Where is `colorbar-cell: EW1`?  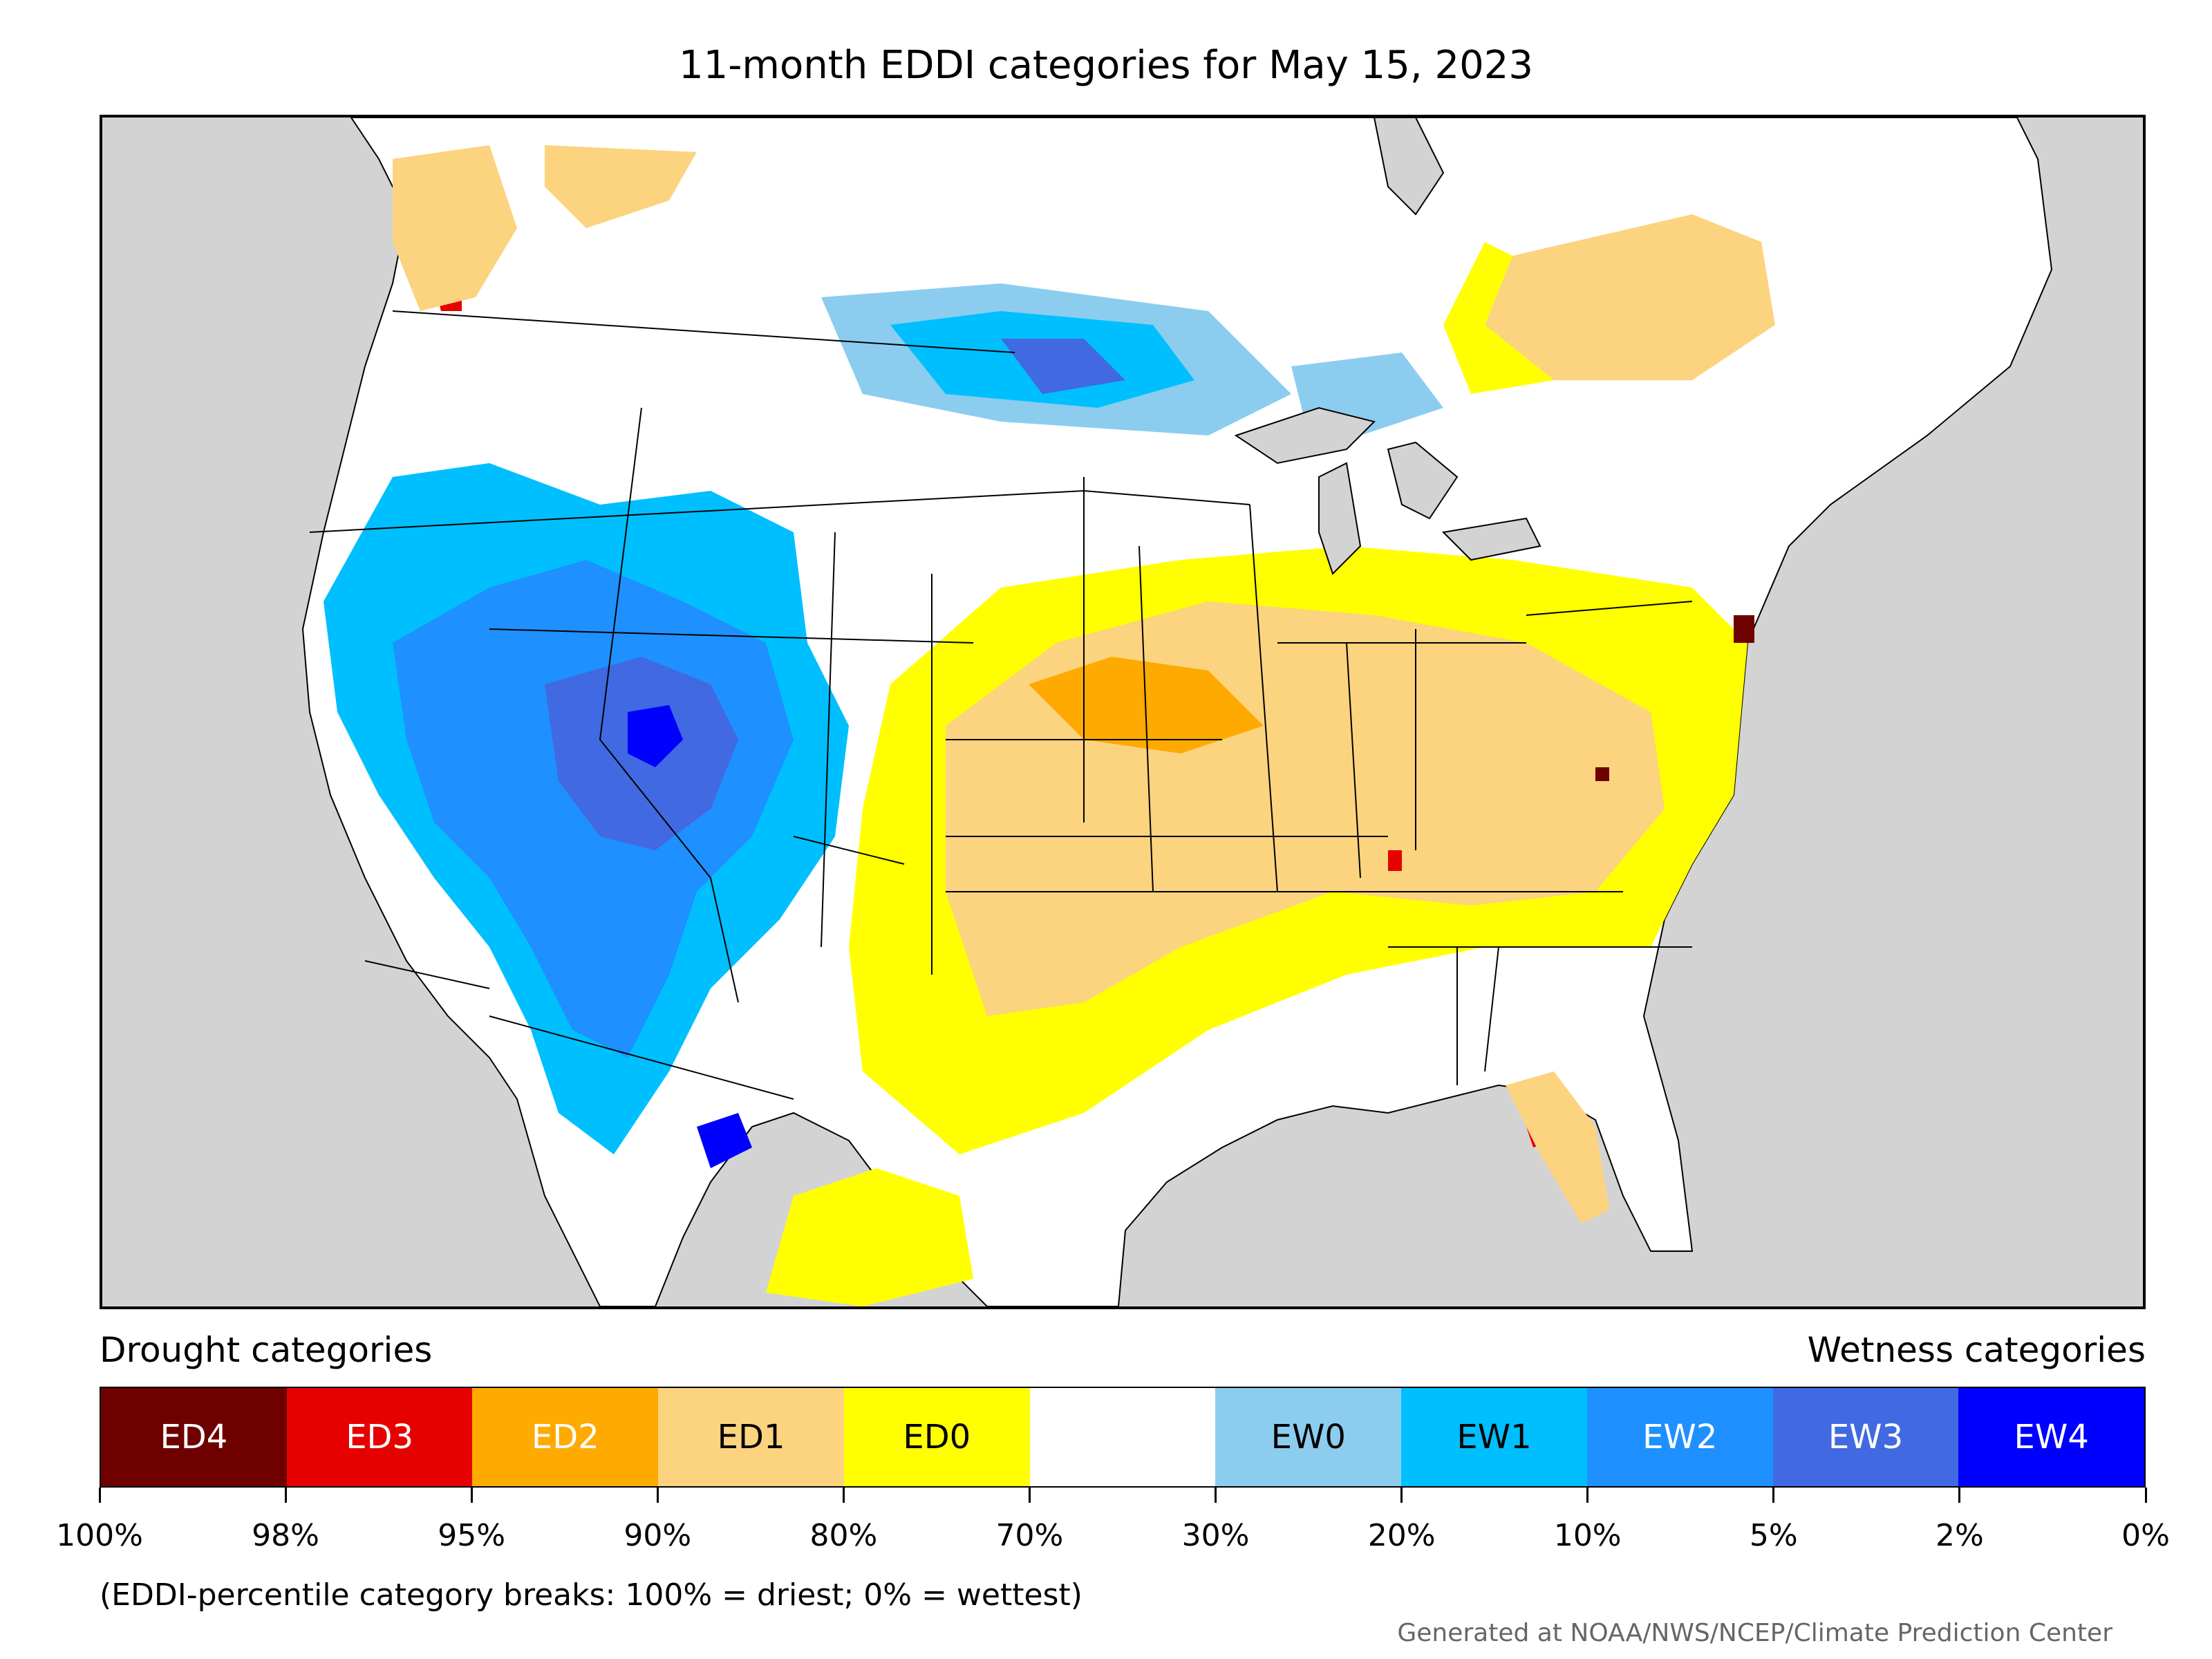
colorbar-cell: EW1 is located at coordinates (1494, 1437).